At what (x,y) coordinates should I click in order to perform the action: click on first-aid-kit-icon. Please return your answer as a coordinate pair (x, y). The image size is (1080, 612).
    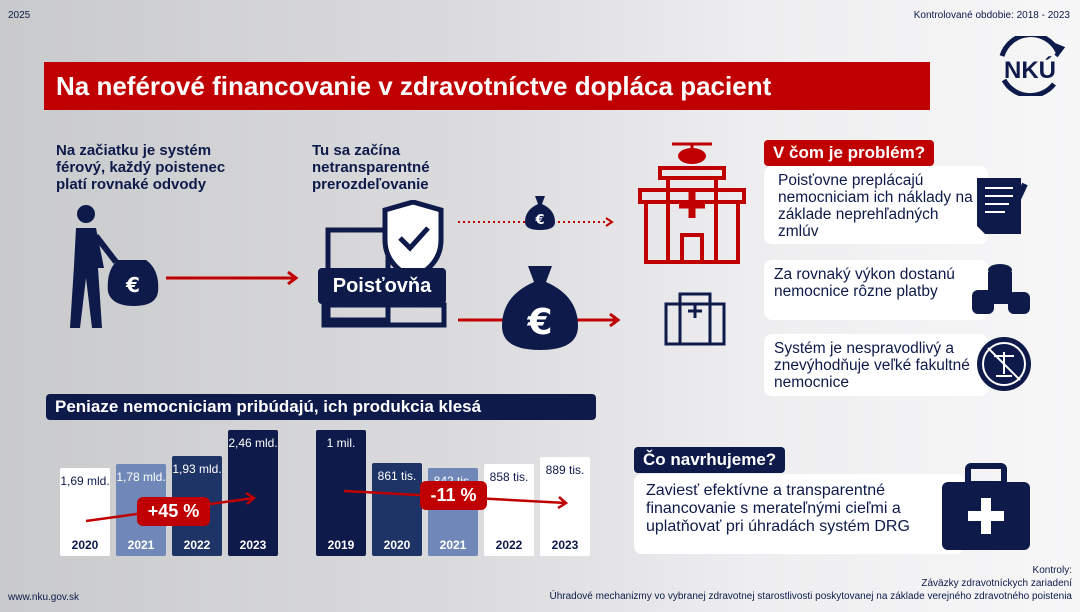
    Looking at the image, I should click on (986, 507).